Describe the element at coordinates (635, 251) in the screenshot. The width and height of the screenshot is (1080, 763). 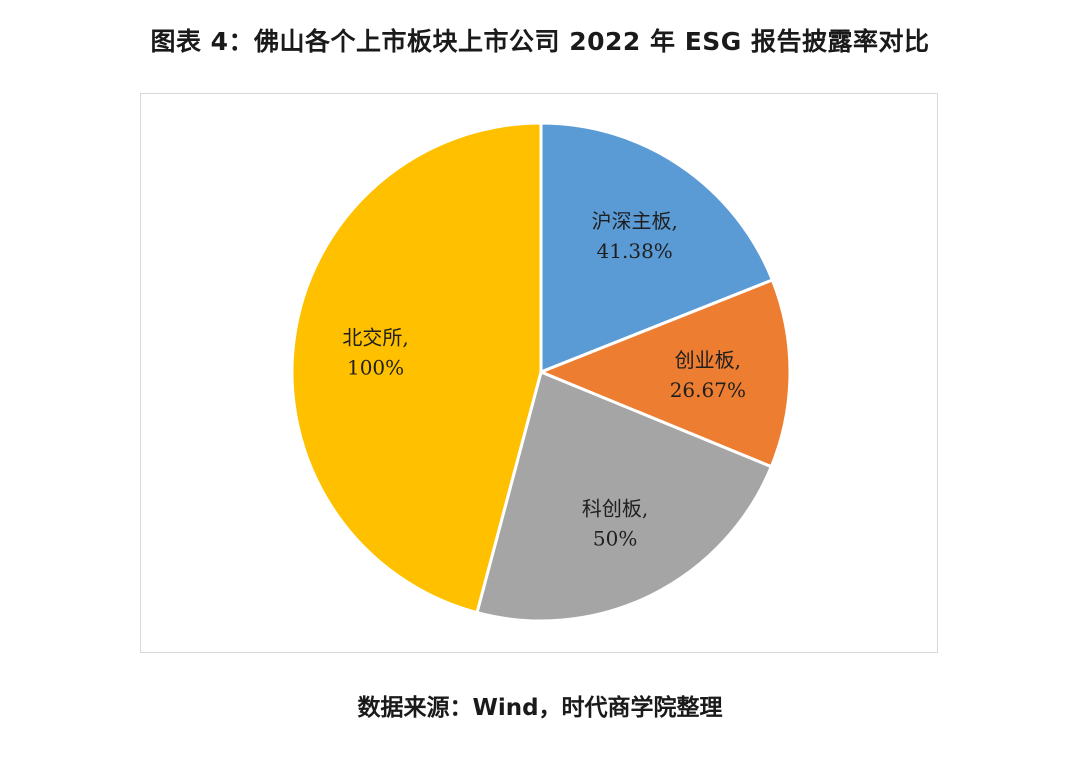
I see `slice-value-label: 41.38%` at that location.